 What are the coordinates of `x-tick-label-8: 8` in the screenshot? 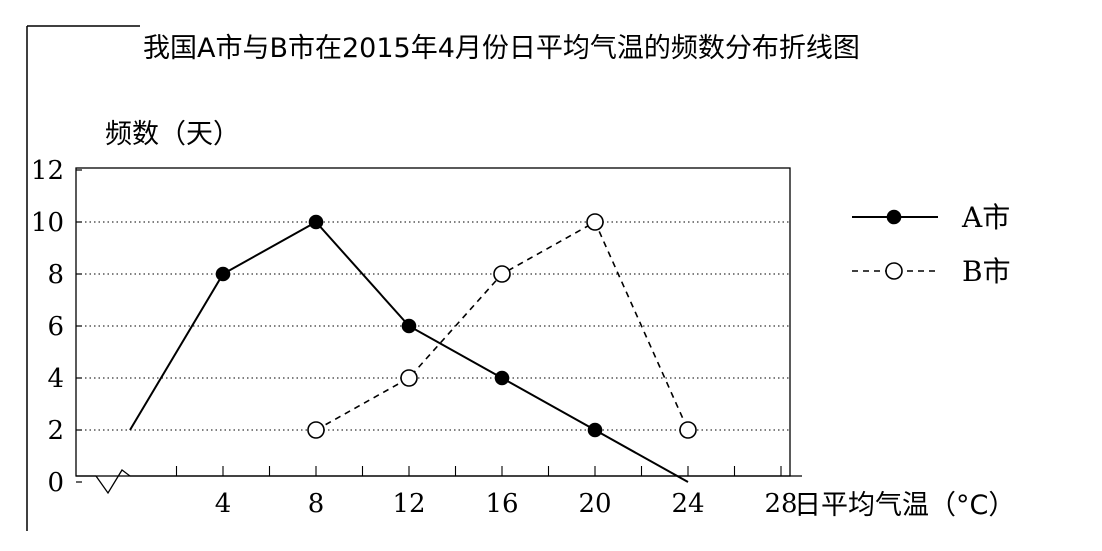 It's located at (316, 504).